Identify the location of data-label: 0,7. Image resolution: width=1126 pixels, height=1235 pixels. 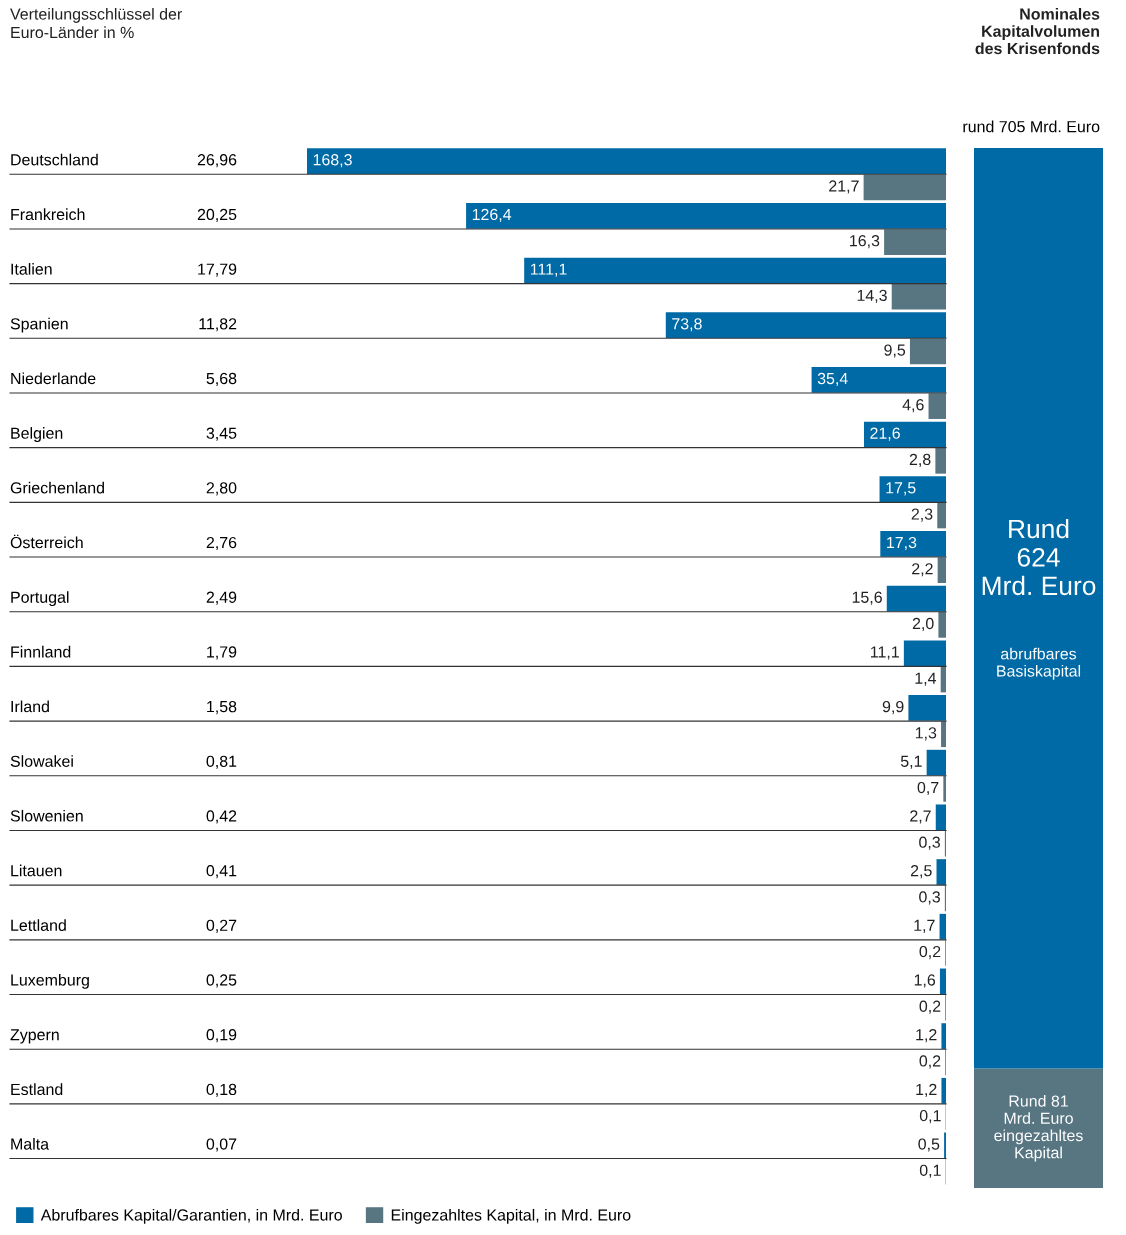
(928, 788).